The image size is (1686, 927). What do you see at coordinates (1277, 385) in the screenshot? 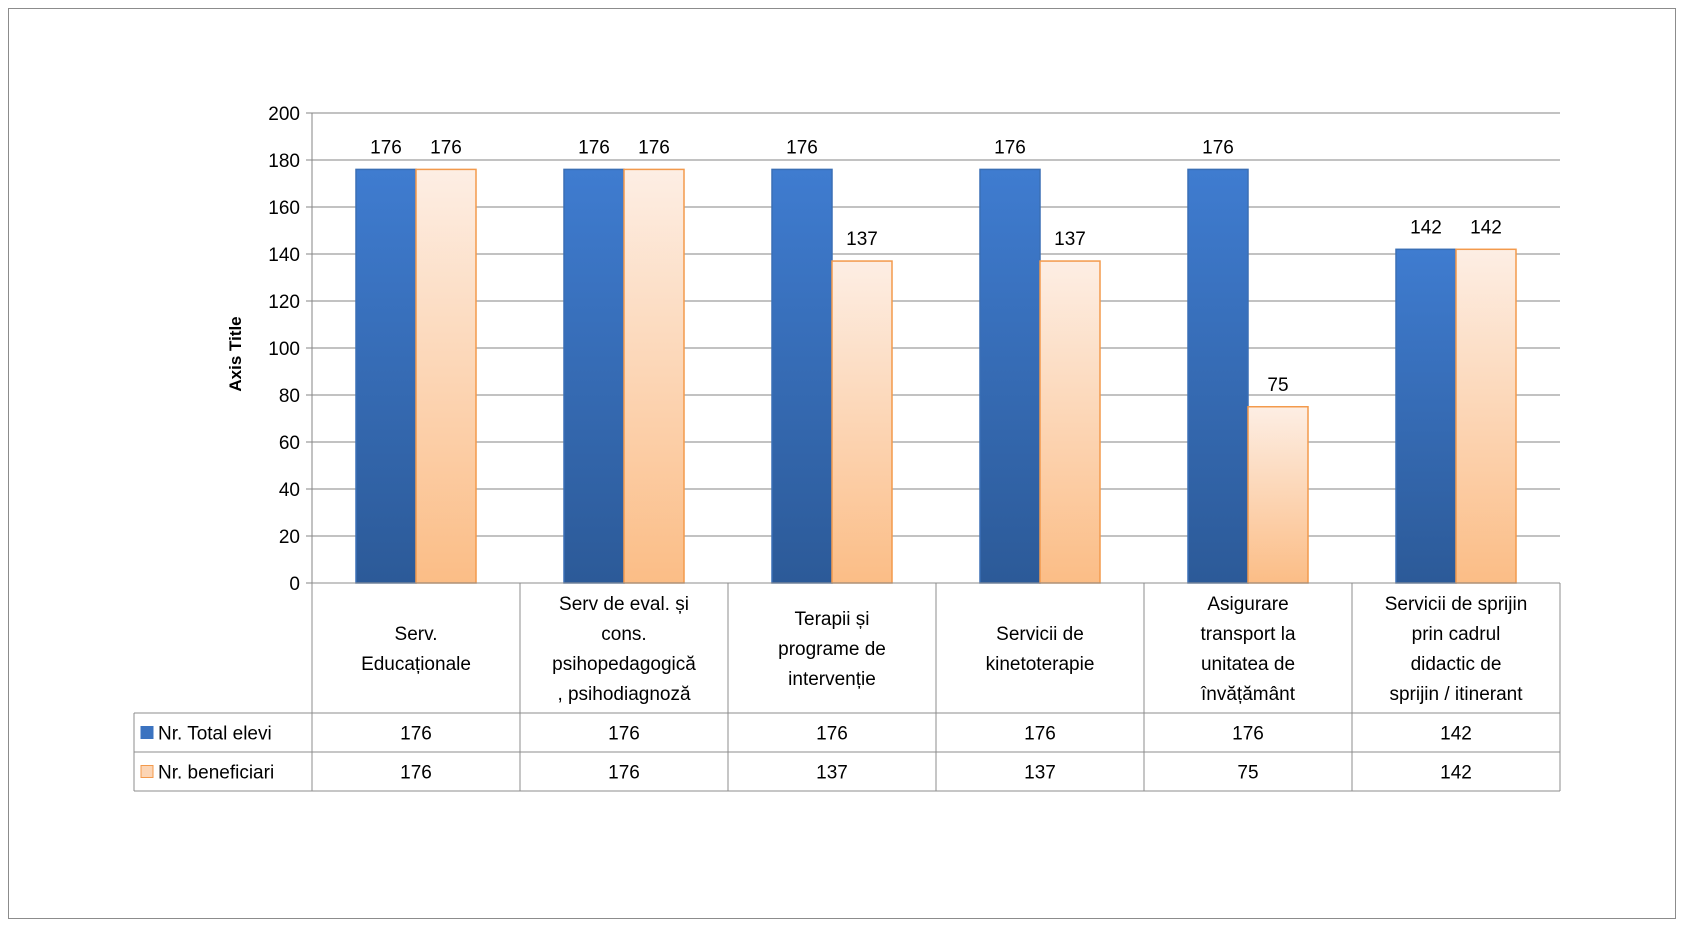
I see `data-label: 75` at bounding box center [1277, 385].